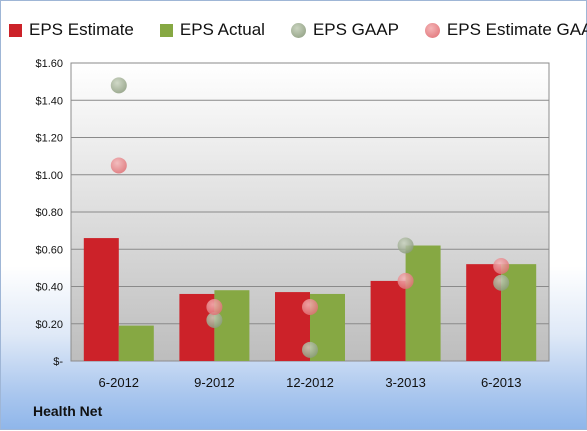 This screenshot has height=431, width=587. I want to click on x-category-label: 12-2012, so click(310, 382).